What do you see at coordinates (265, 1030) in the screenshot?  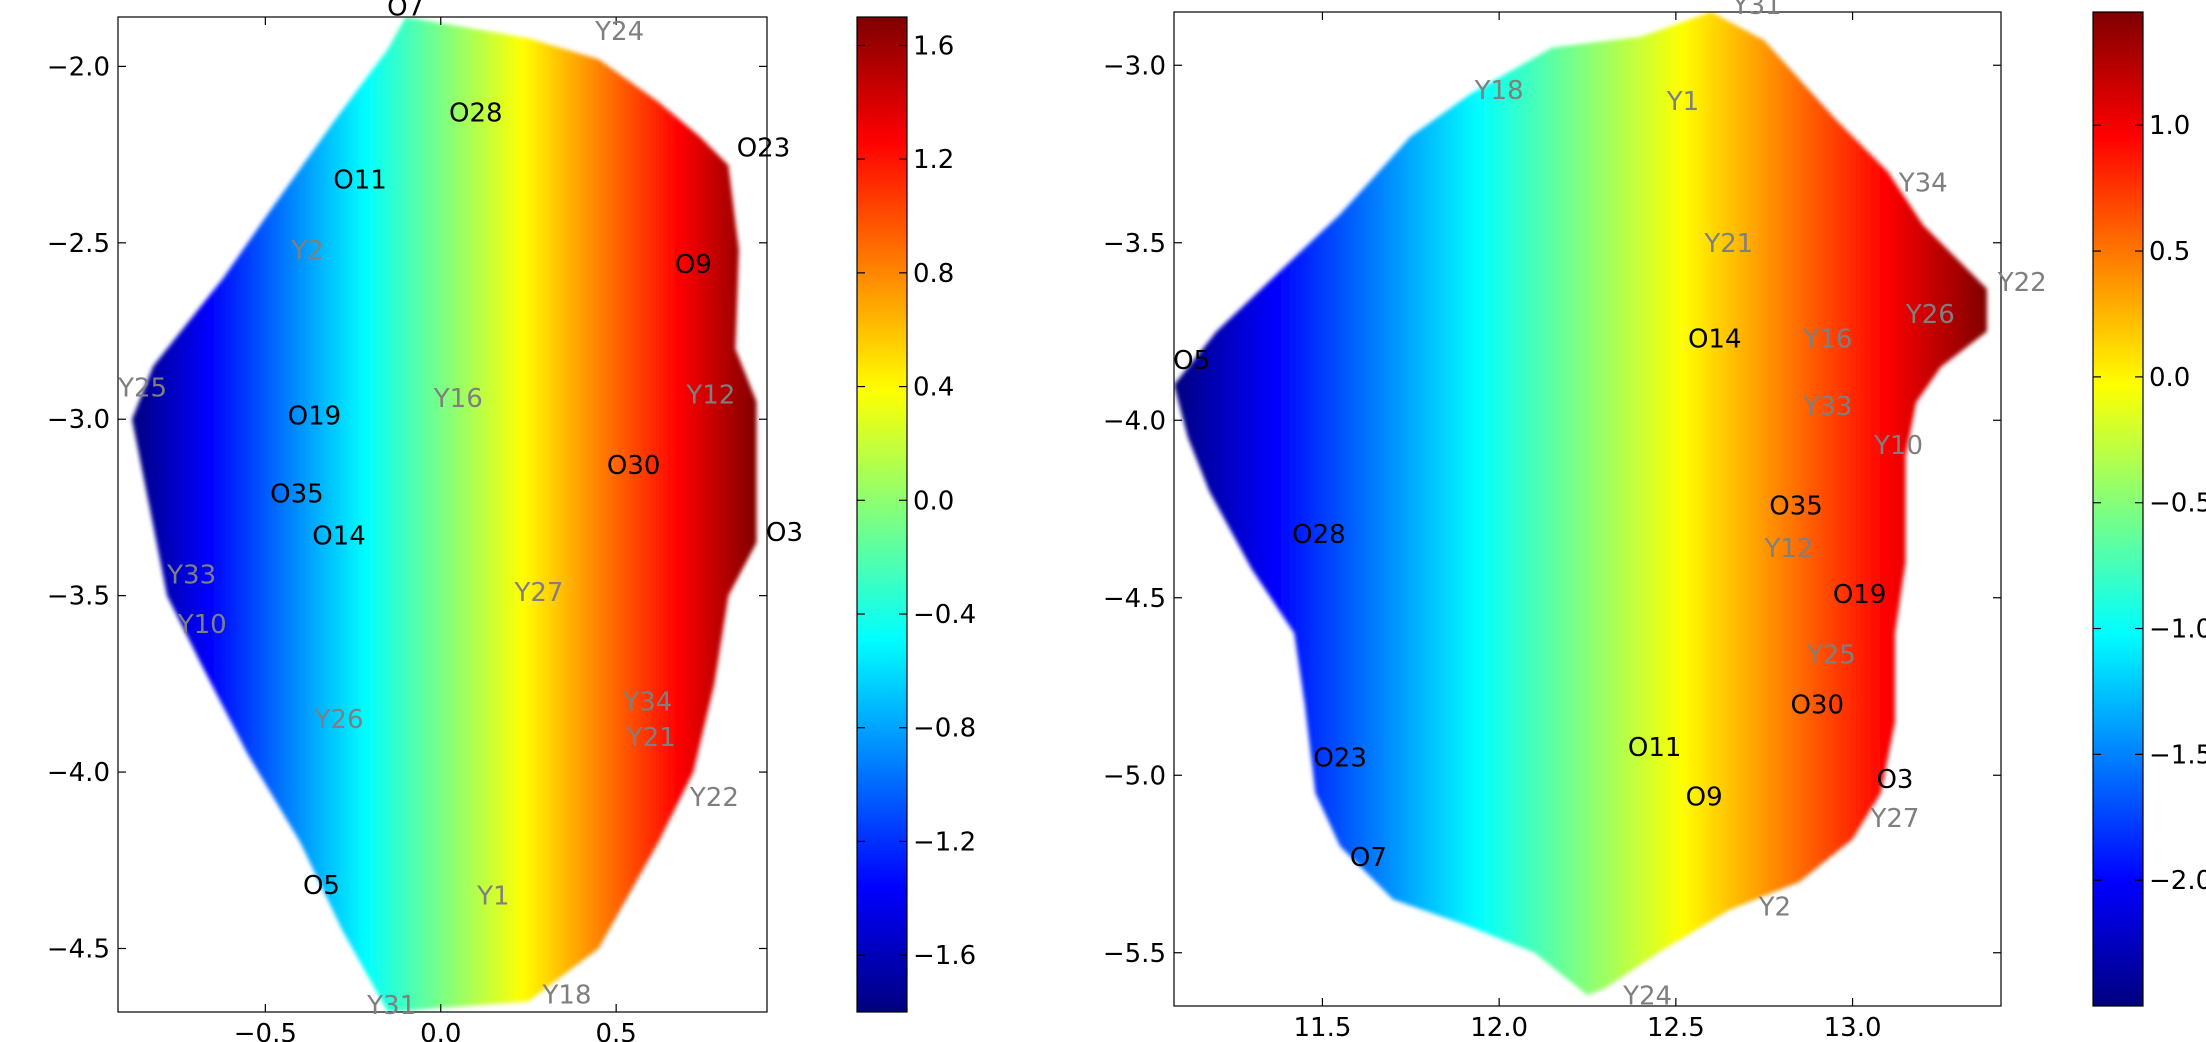 I see `x-tick-label: −0.5` at bounding box center [265, 1030].